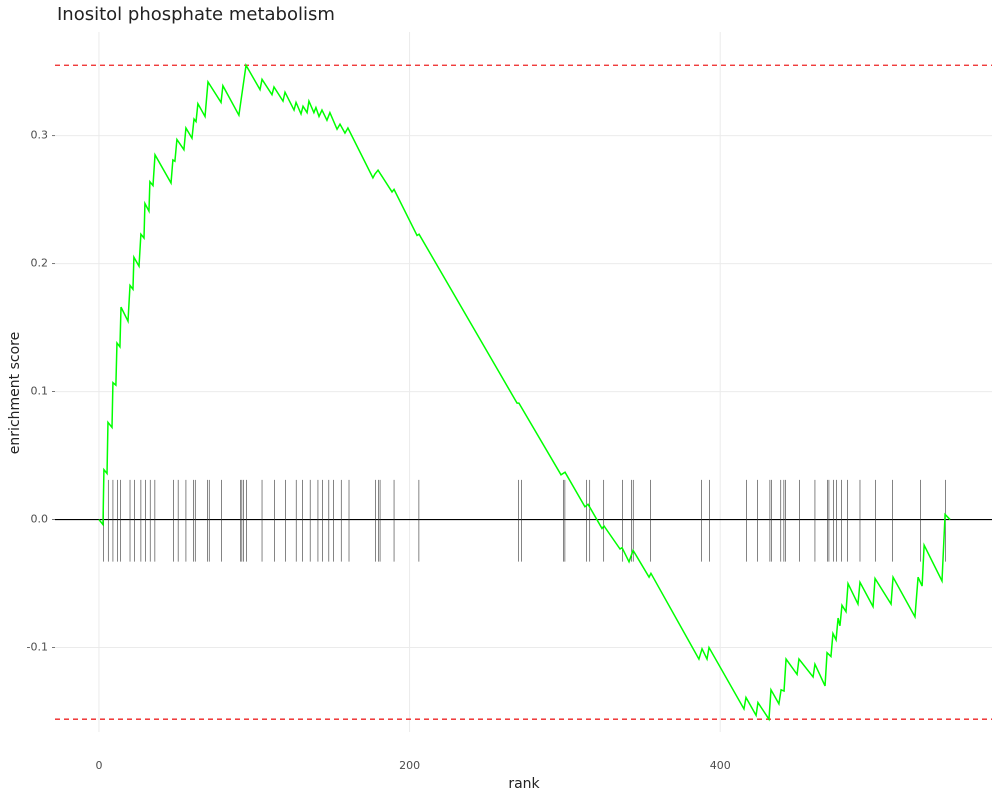 The width and height of the screenshot is (1000, 800). Describe the element at coordinates (524, 784) in the screenshot. I see `x-axis-label: rank` at that location.